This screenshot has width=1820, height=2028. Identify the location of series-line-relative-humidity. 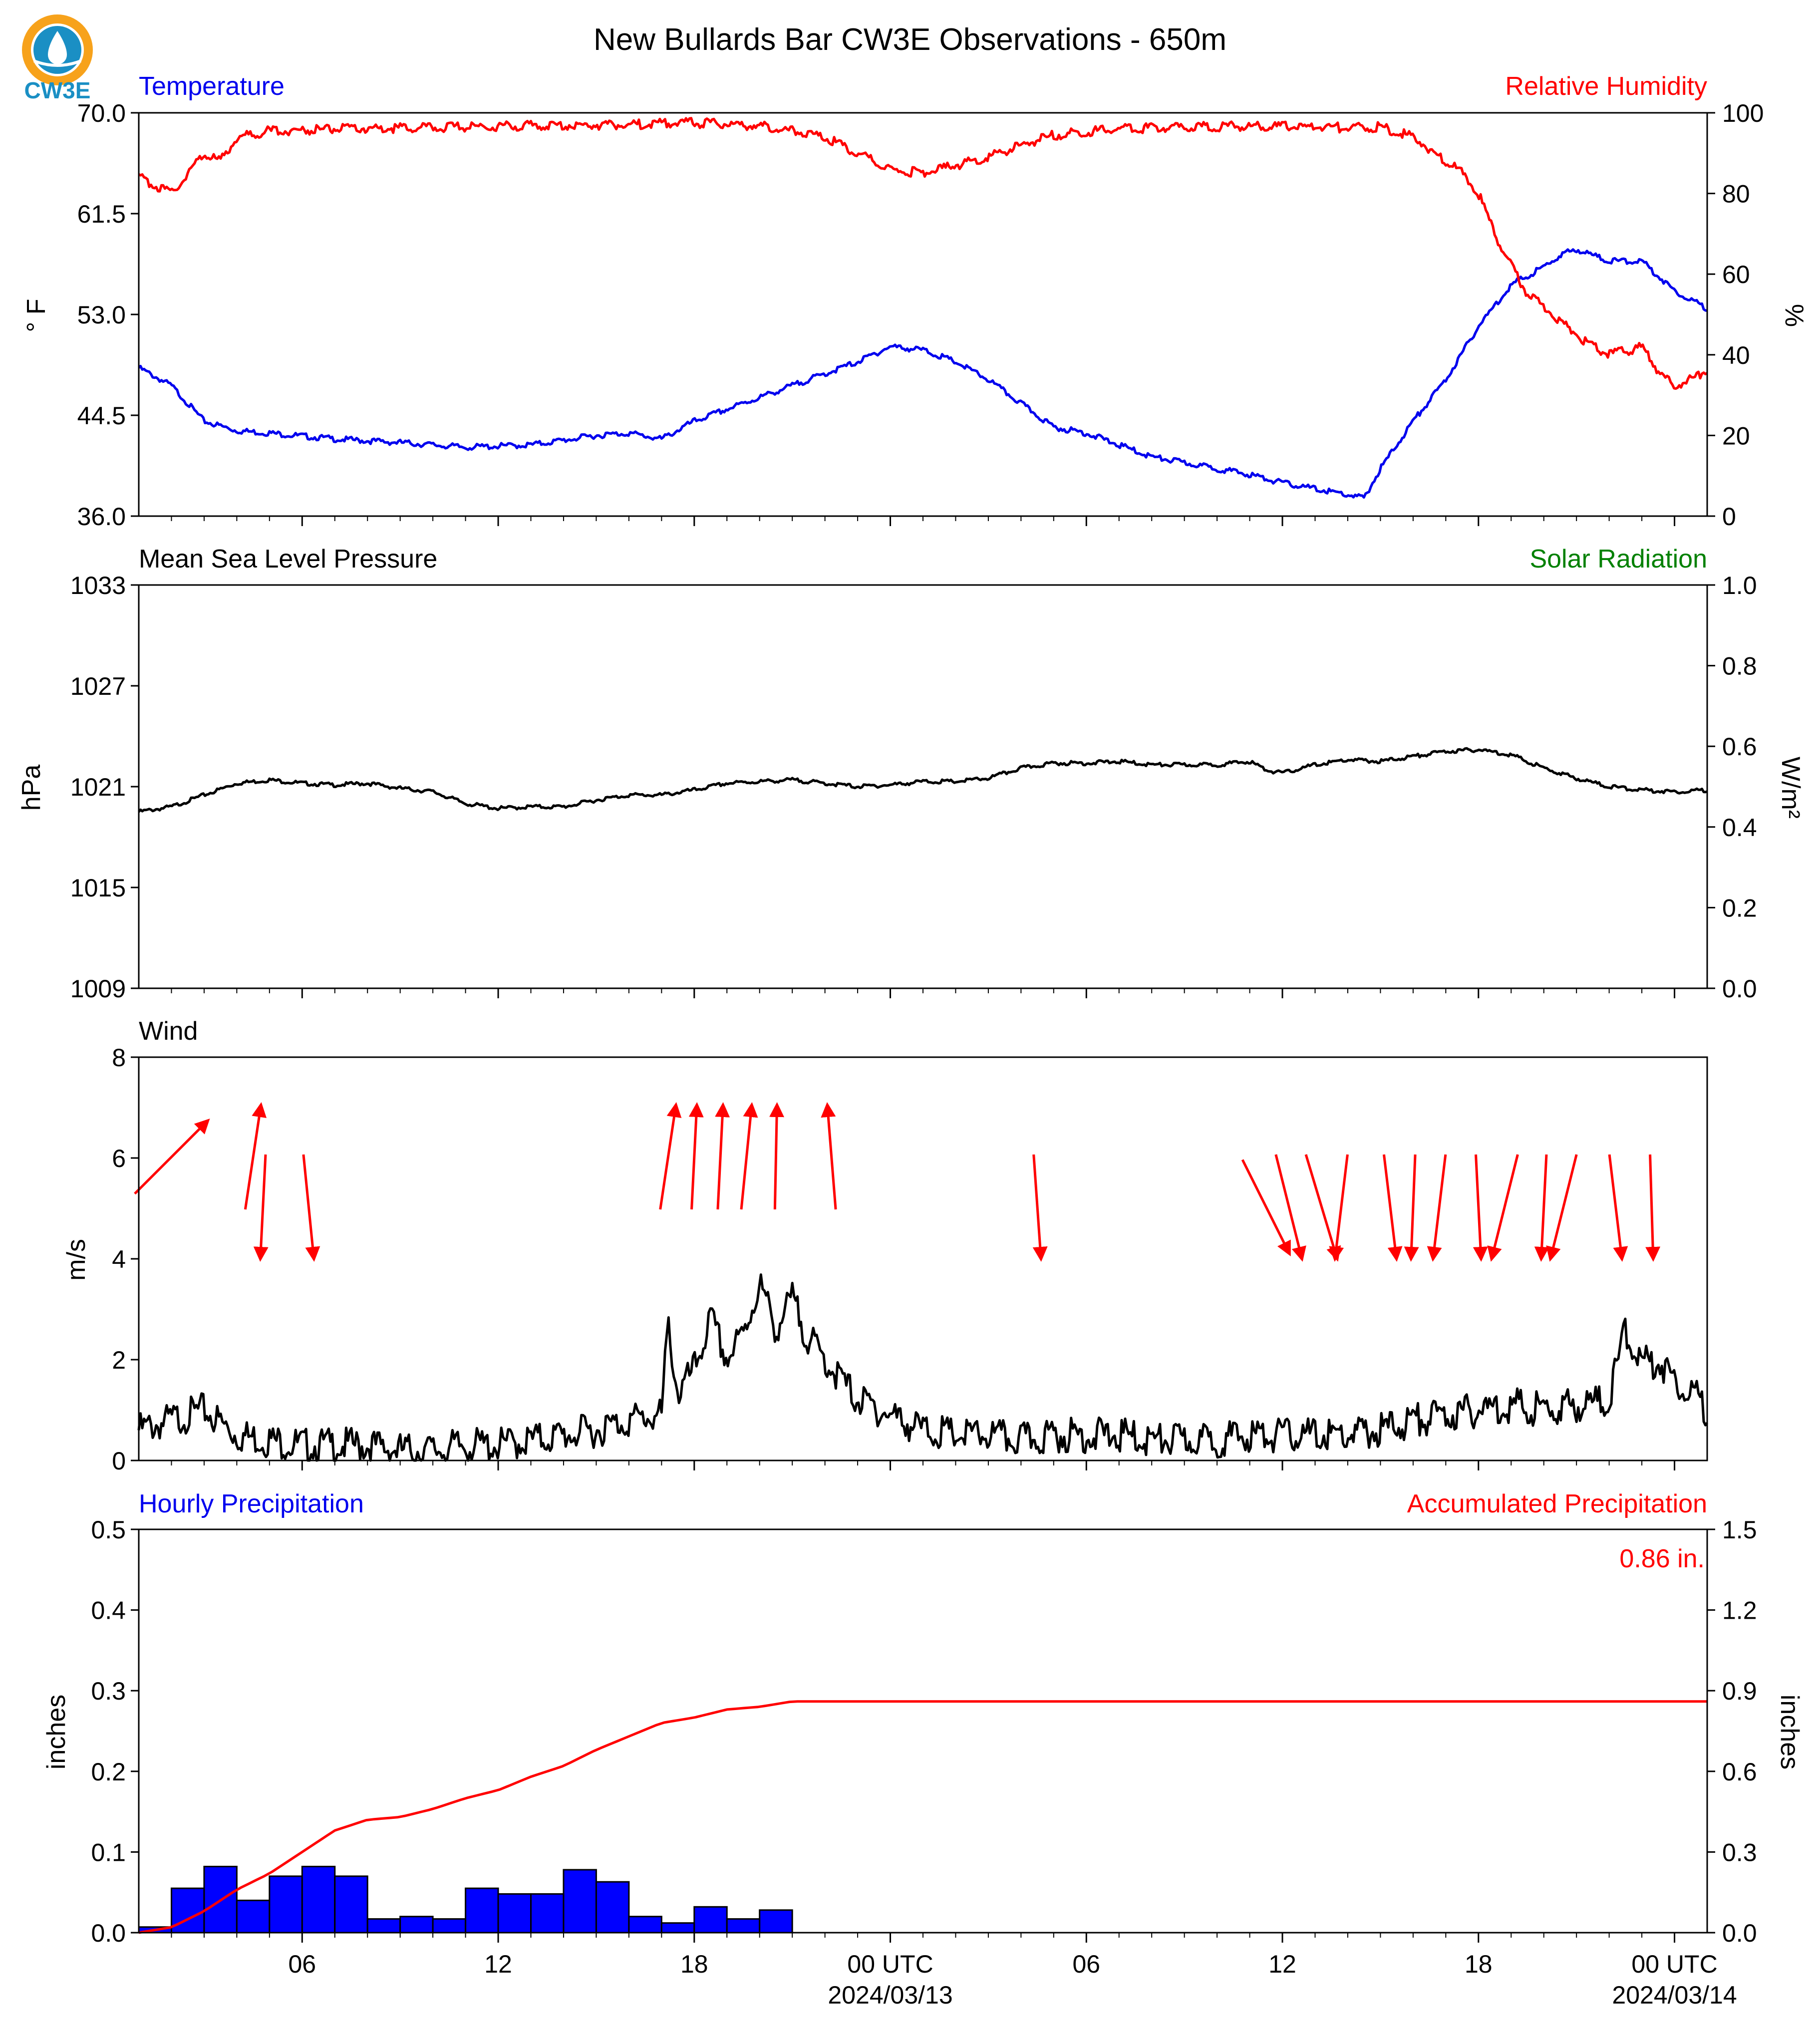
(923, 253).